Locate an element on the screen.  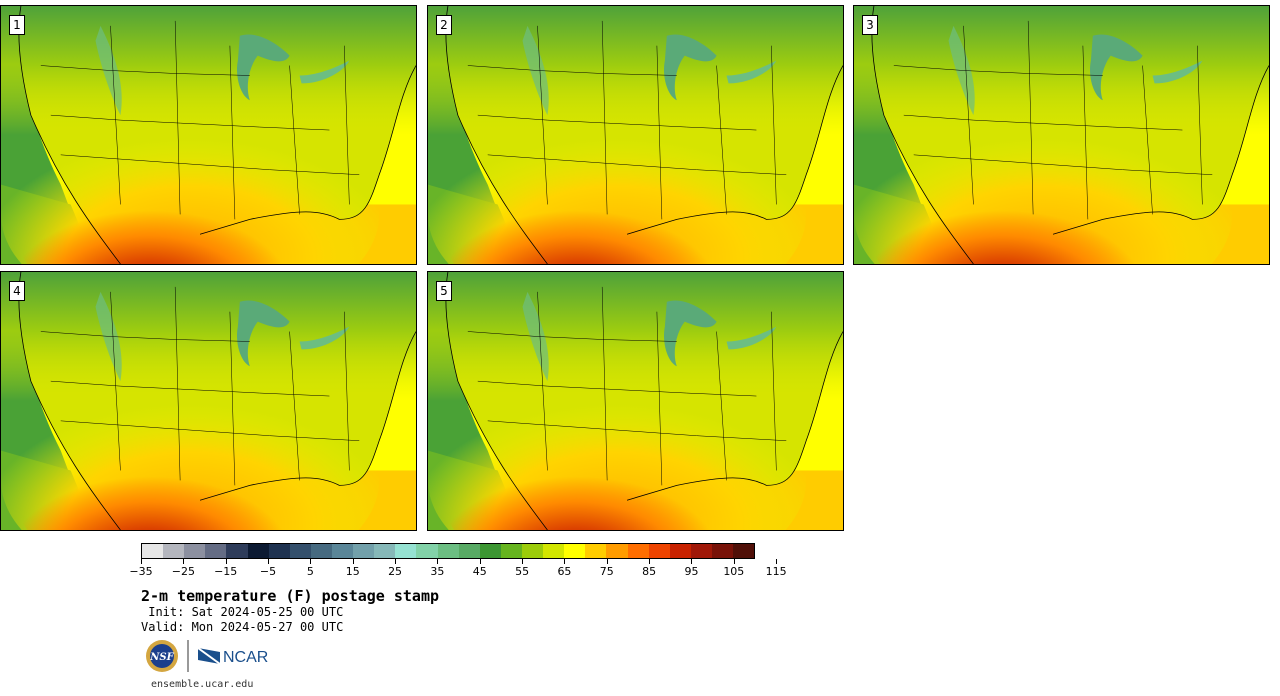
member-map-4: 4 is located at coordinates (208, 401).